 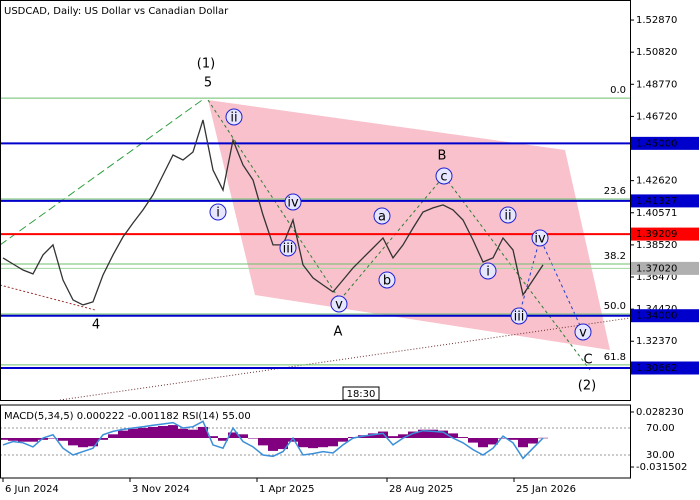 What do you see at coordinates (656, 277) in the screenshot?
I see `y-tick-label: 1.36470` at bounding box center [656, 277].